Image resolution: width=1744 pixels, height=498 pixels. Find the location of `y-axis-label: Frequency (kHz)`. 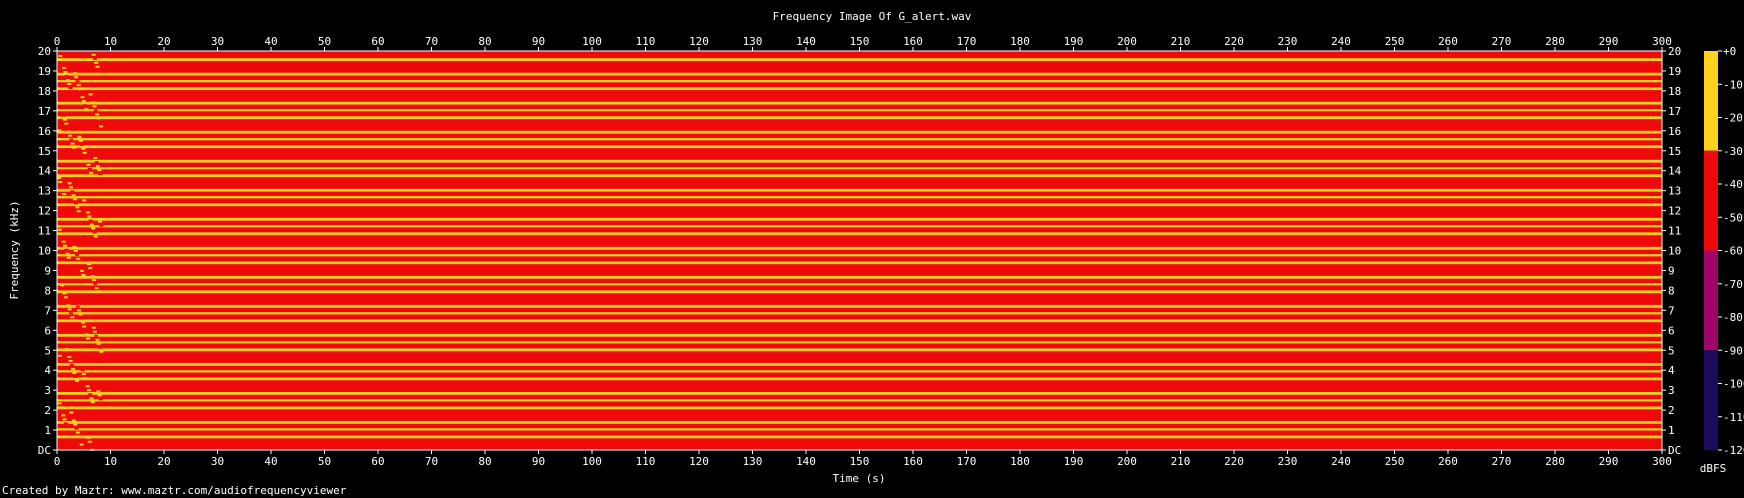

y-axis-label: Frequency (kHz) is located at coordinates (14, 249).